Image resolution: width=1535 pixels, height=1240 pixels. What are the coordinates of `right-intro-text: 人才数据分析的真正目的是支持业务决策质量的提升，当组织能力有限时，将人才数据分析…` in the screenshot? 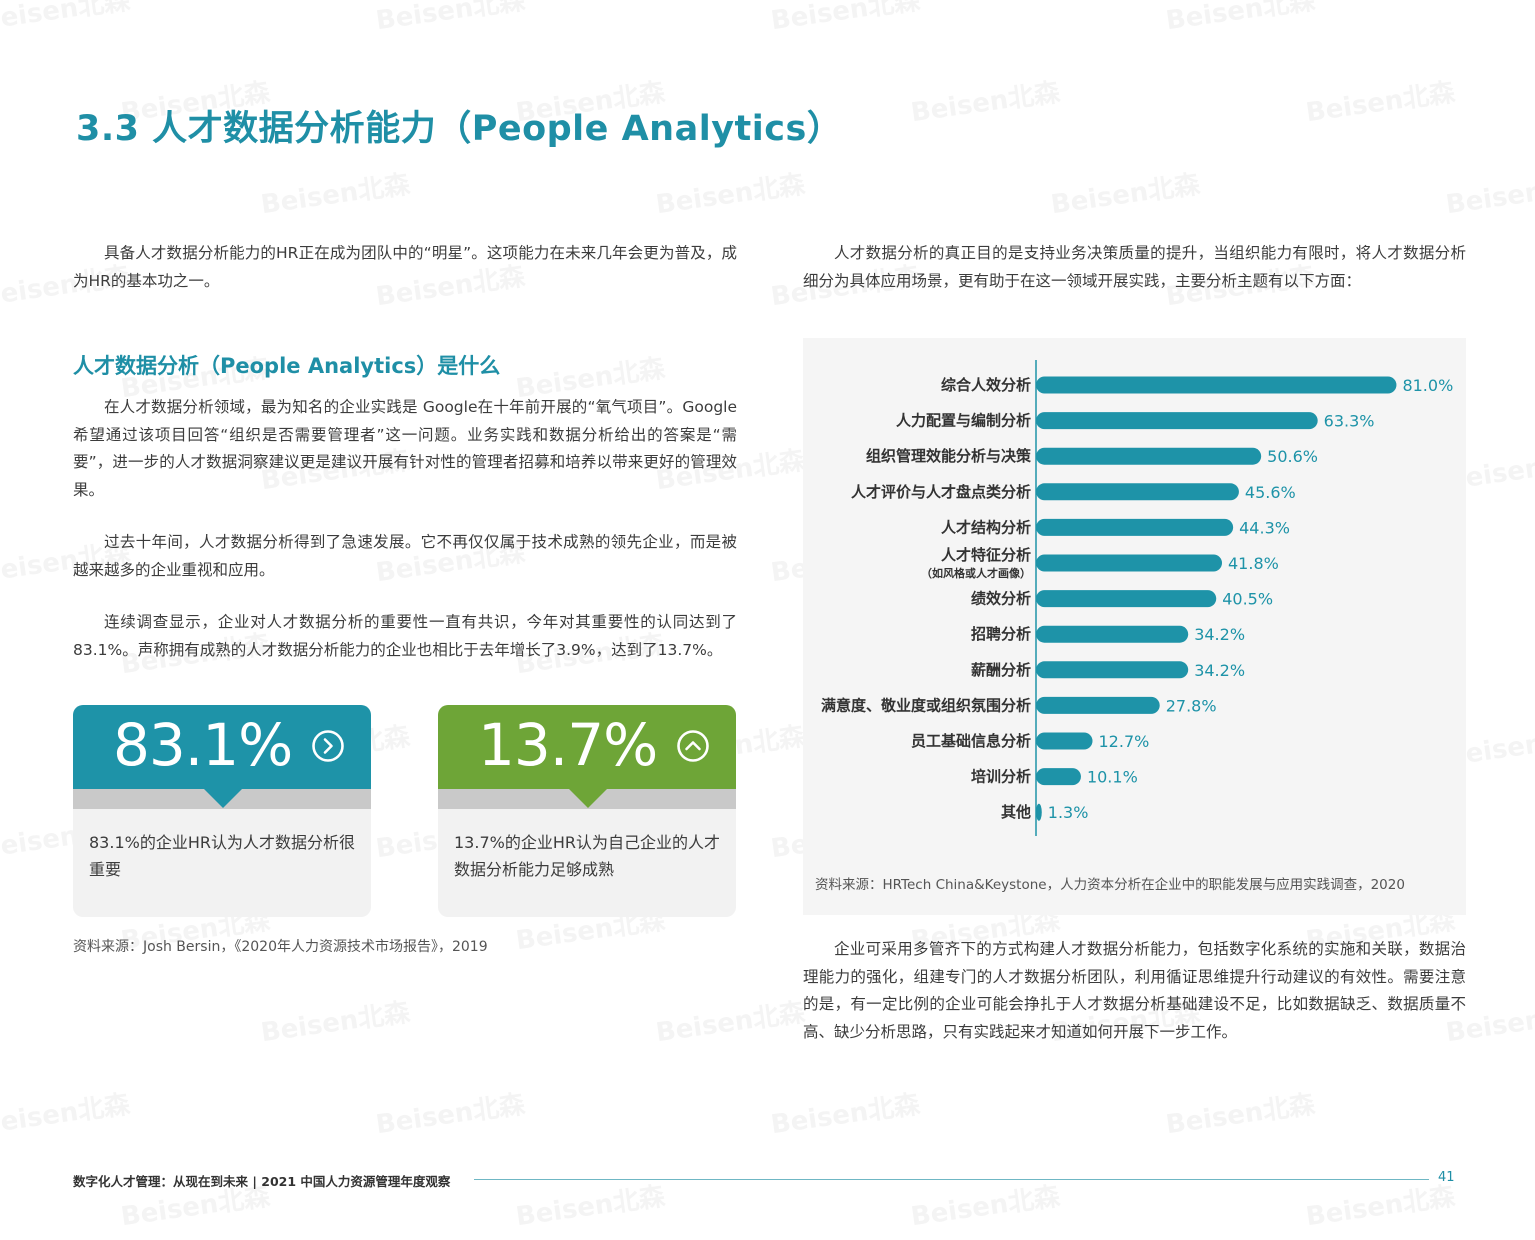 It's located at (1134, 267).